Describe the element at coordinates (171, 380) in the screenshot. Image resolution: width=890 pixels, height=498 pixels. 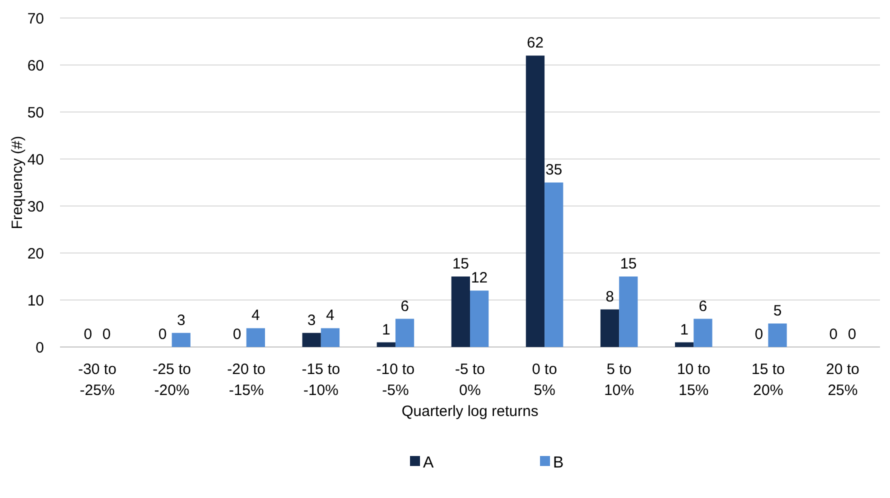
I see `x-tick-label: -25 to -20%` at that location.